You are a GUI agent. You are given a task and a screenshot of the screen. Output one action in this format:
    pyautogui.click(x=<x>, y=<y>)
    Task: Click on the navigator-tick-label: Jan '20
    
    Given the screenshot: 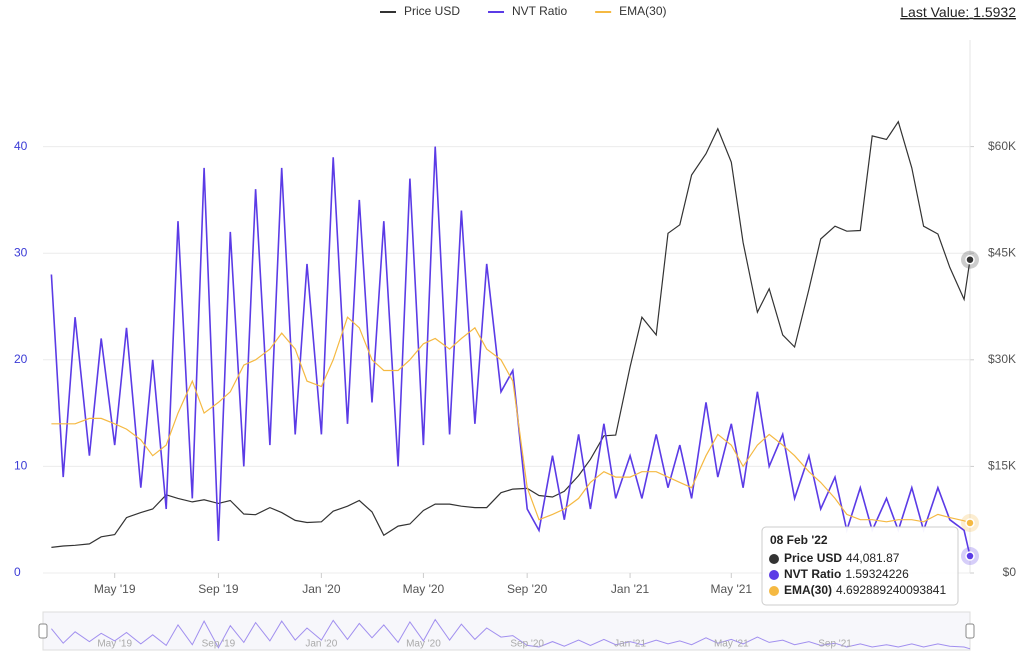 What is the action you would take?
    pyautogui.click(x=321, y=644)
    